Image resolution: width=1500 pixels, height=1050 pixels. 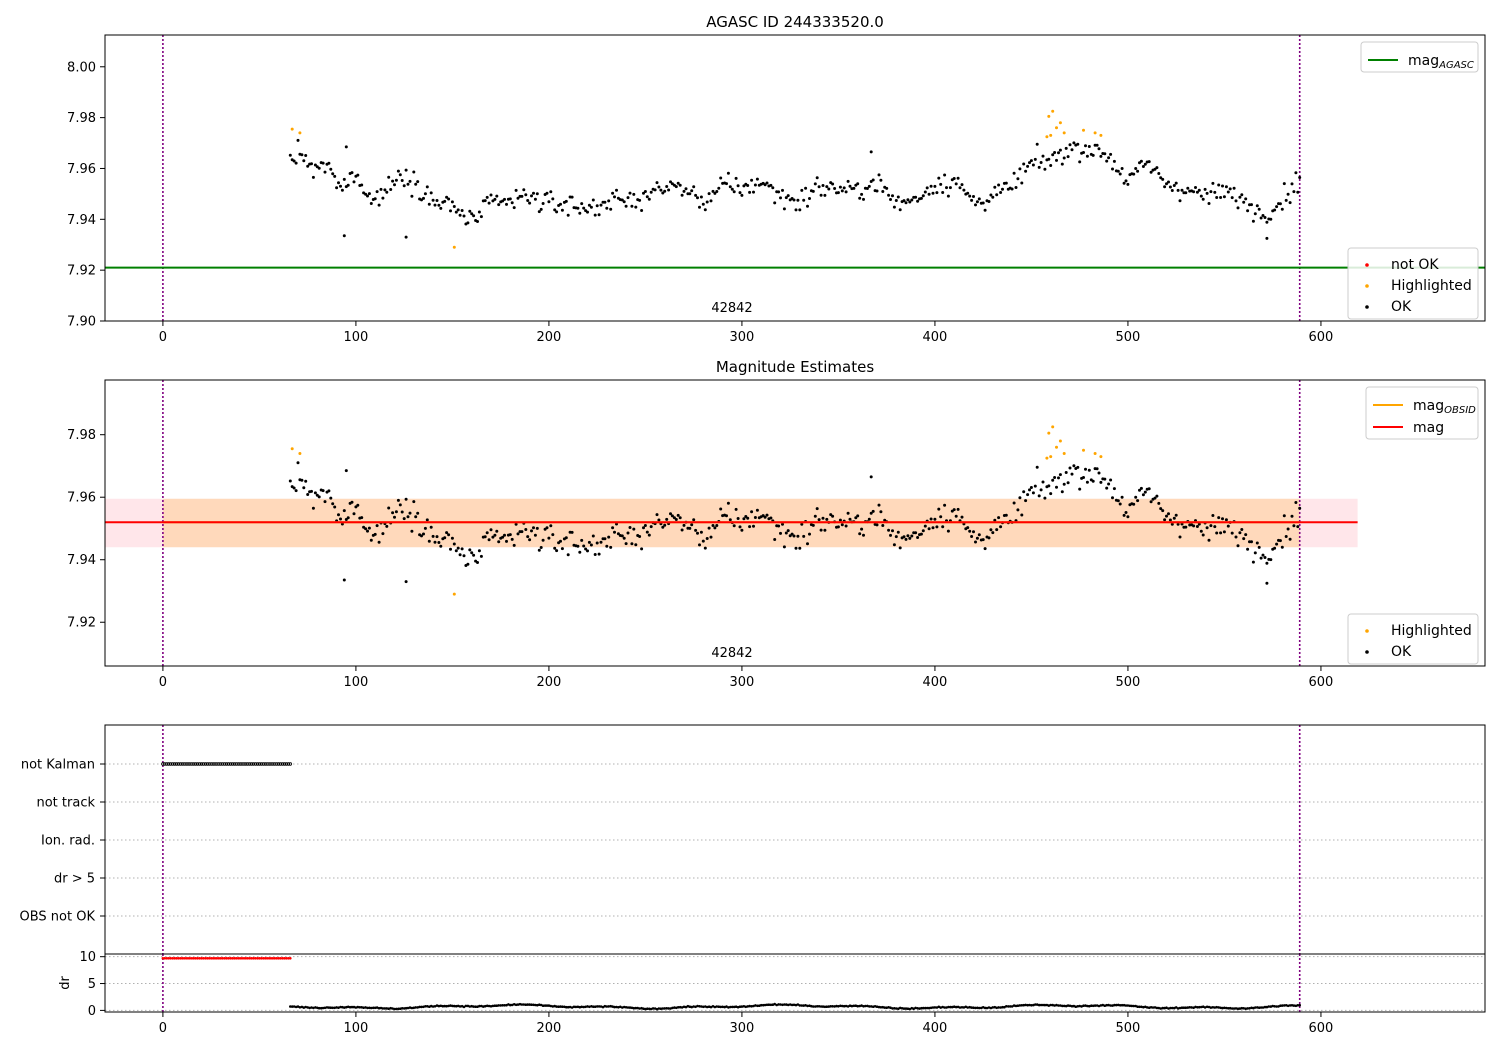 What do you see at coordinates (742, 1028) in the screenshot?
I see `x-tick-label: 300` at bounding box center [742, 1028].